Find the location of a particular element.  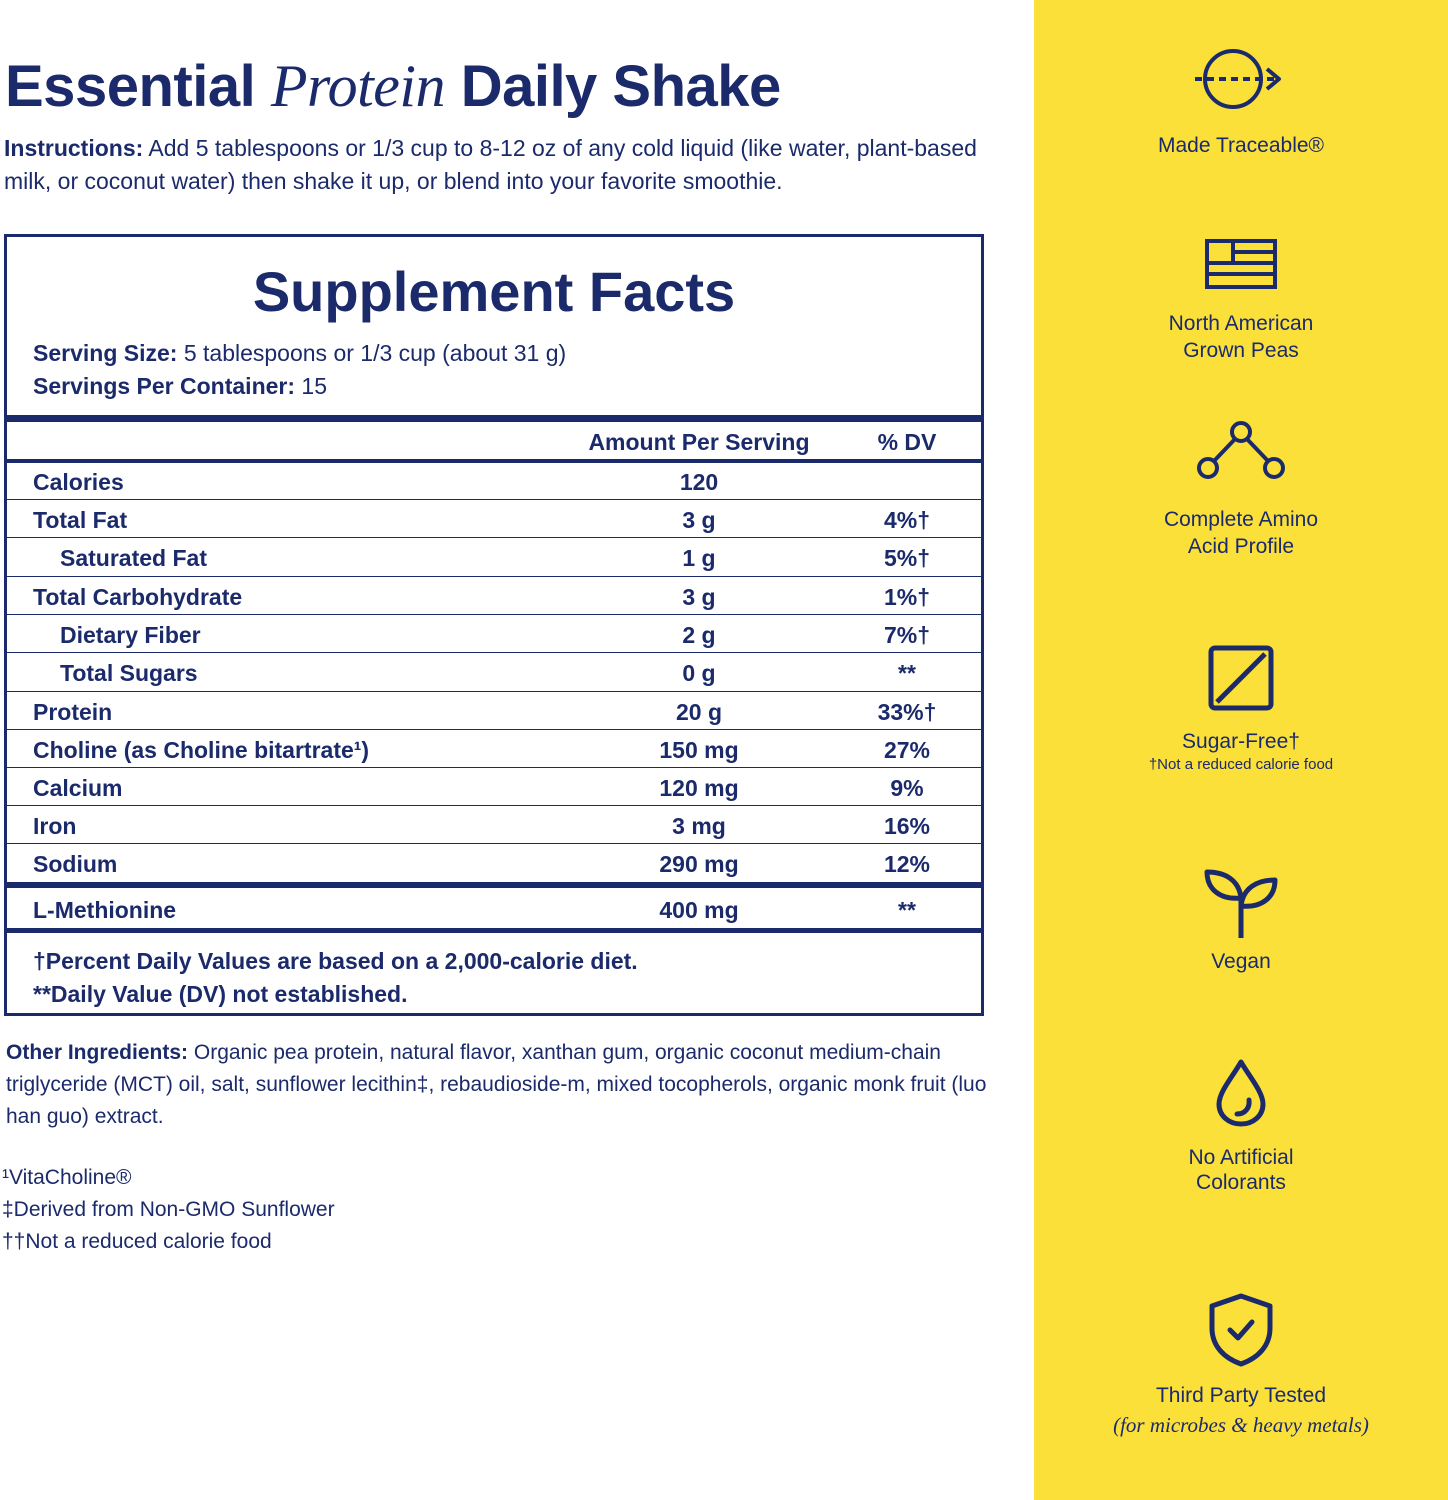

title-part-1: Essential is located at coordinates (130, 86).